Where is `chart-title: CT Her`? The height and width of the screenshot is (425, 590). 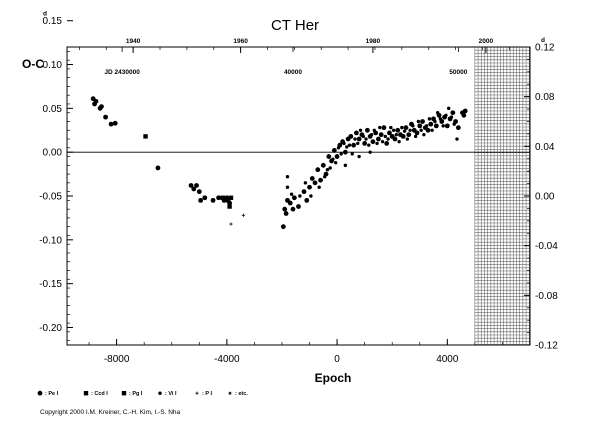
chart-title: CT Her is located at coordinates (295, 25).